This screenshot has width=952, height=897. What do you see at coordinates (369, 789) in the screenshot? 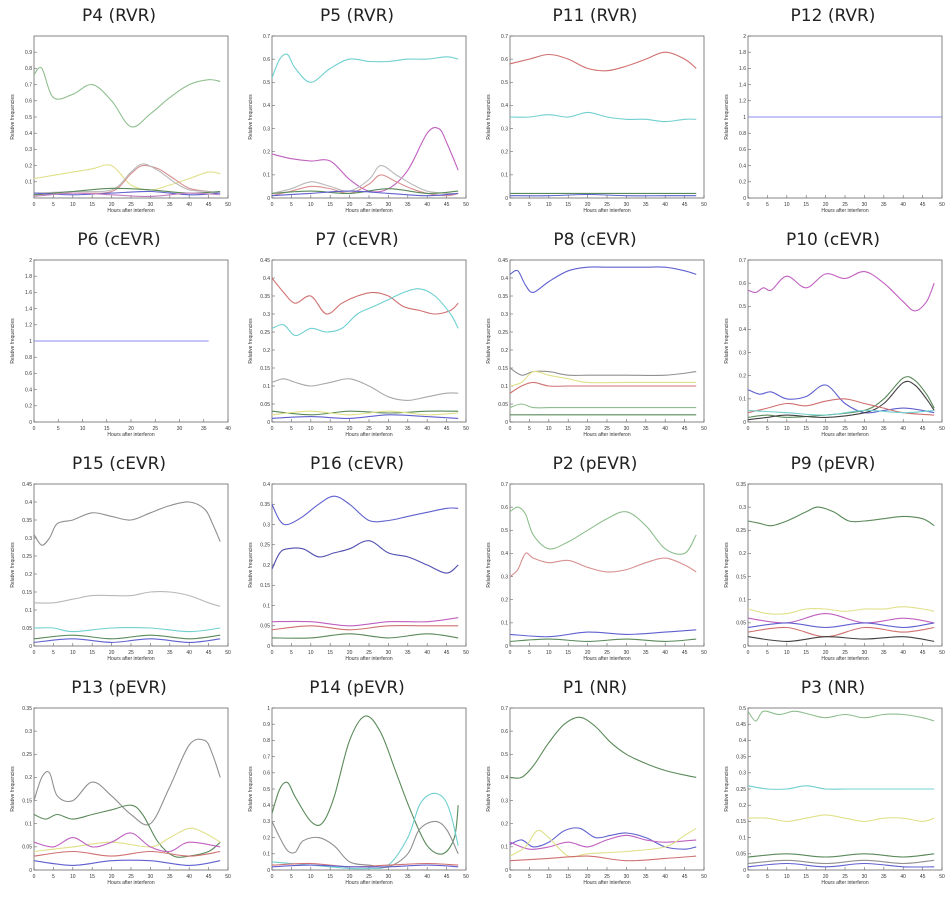
I see `plot-frame` at bounding box center [369, 789].